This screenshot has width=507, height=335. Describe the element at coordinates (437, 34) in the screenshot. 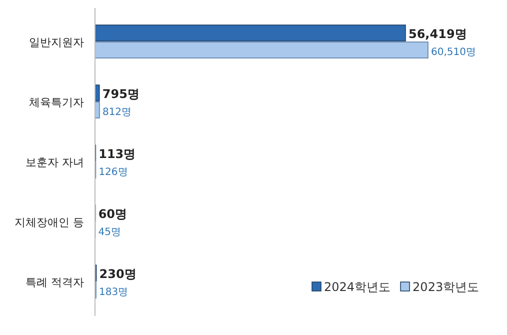

I see `data-label: 56,419명` at that location.